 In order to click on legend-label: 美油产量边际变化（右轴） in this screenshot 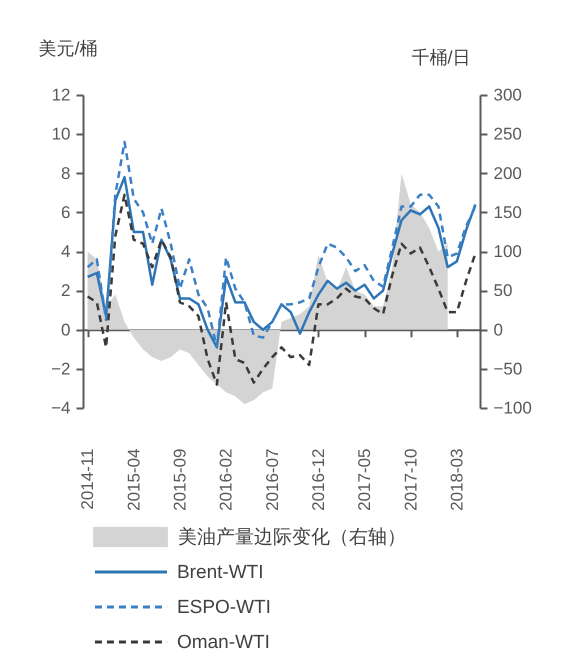, I will do `click(292, 537)`.